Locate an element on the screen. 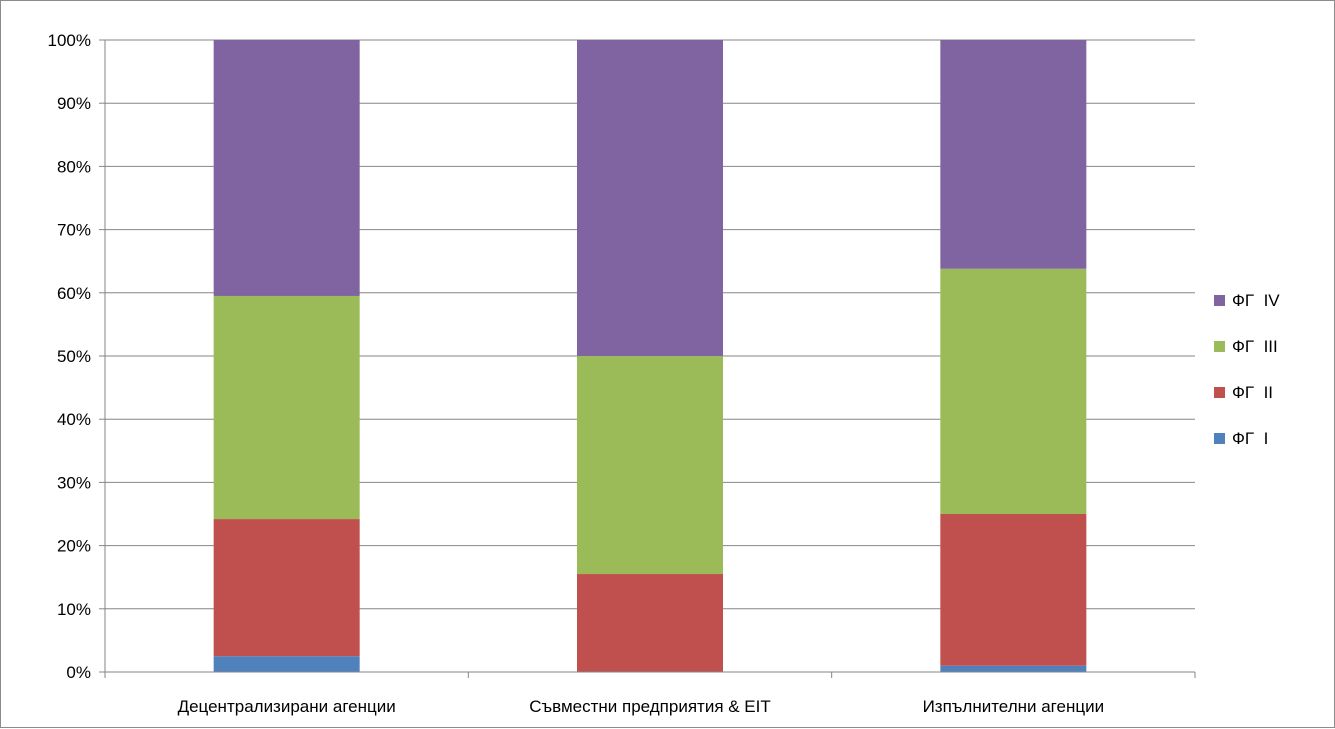 The height and width of the screenshot is (729, 1335). legend-label: ФГ IV is located at coordinates (1256, 300).